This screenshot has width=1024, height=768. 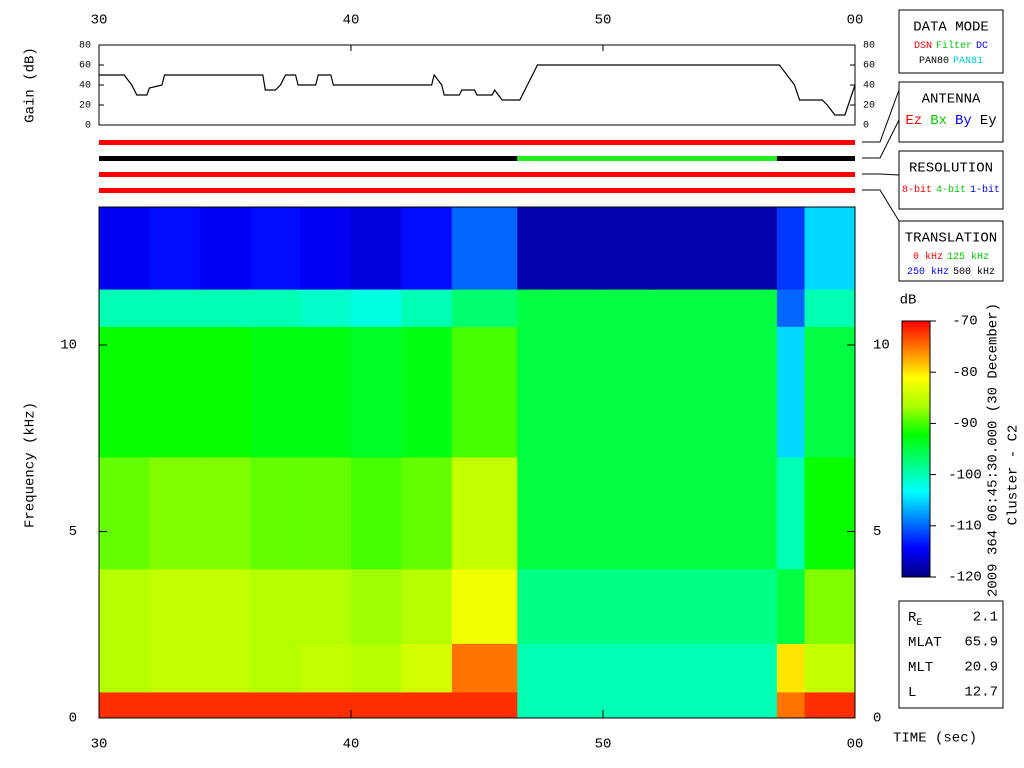 I want to click on legend-row: 0 kHz 125 kHz, so click(x=951, y=257).